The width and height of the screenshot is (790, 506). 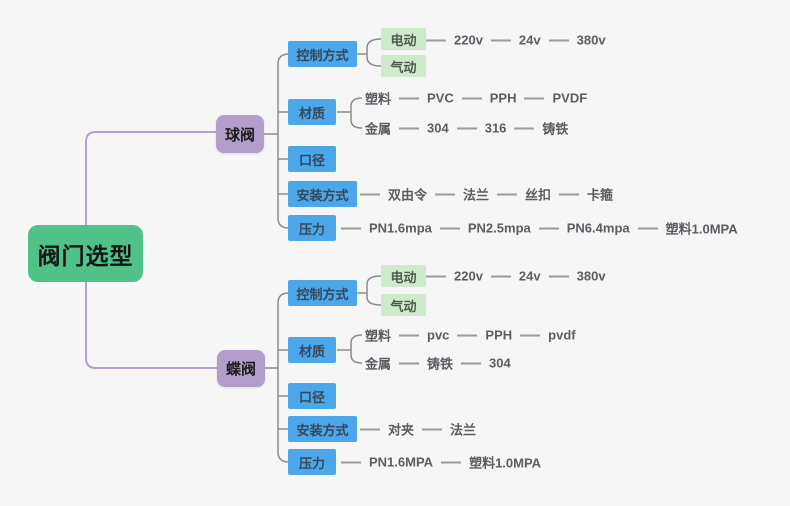 I want to click on butterfly-material-metal-chain: 金属 铸铁 304, so click(x=438, y=363).